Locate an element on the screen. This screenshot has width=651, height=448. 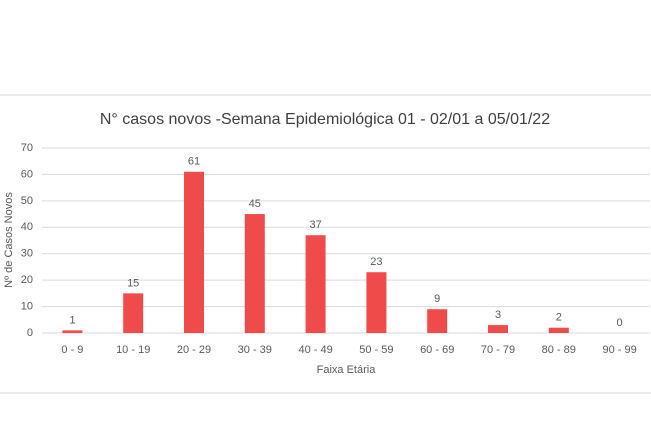
y-tick-label: 10 is located at coordinates (27, 306).